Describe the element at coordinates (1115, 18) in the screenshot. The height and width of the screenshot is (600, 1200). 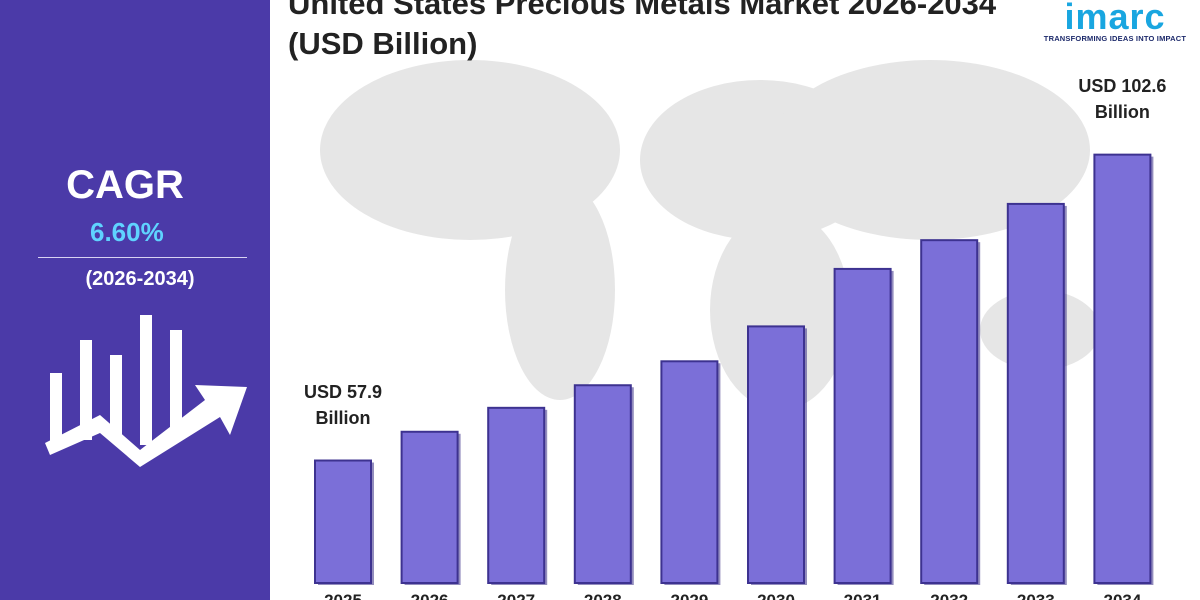
I see `logo-name: imarc` at that location.